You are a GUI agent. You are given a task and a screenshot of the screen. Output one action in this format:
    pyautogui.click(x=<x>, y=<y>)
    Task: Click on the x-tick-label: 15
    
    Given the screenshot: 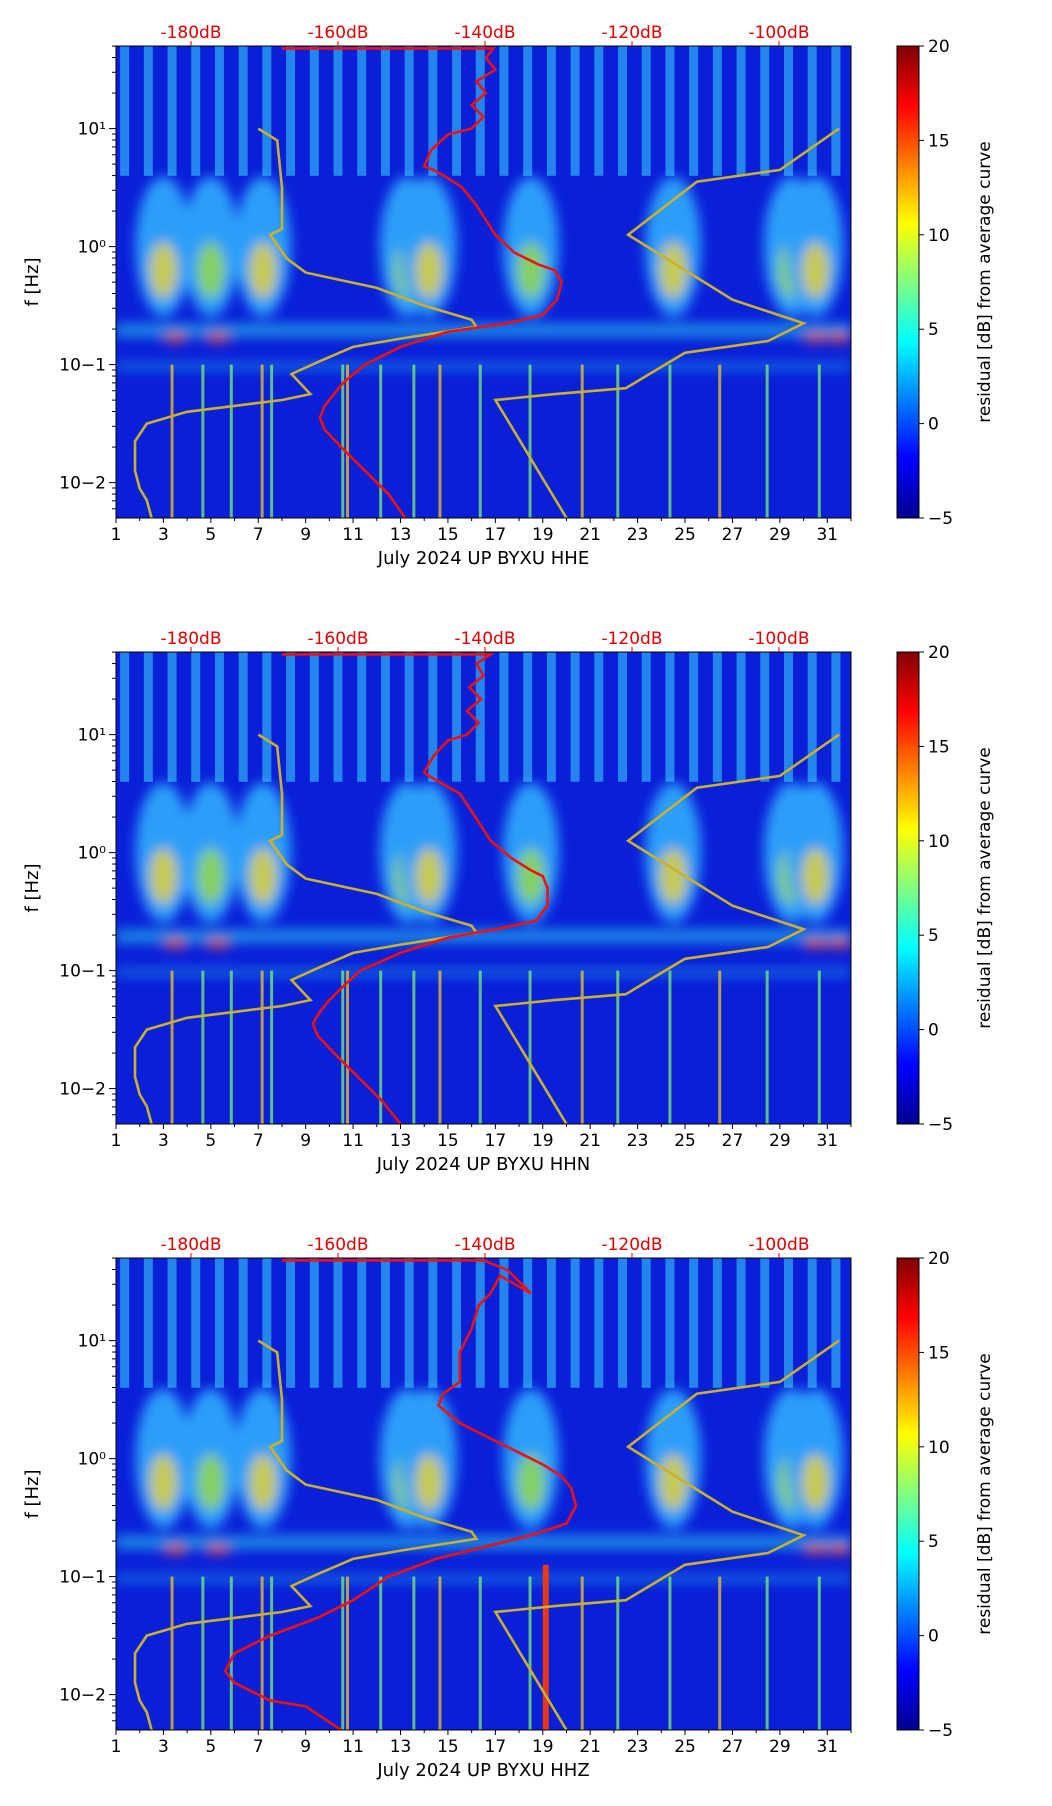 What is the action you would take?
    pyautogui.click(x=448, y=1747)
    